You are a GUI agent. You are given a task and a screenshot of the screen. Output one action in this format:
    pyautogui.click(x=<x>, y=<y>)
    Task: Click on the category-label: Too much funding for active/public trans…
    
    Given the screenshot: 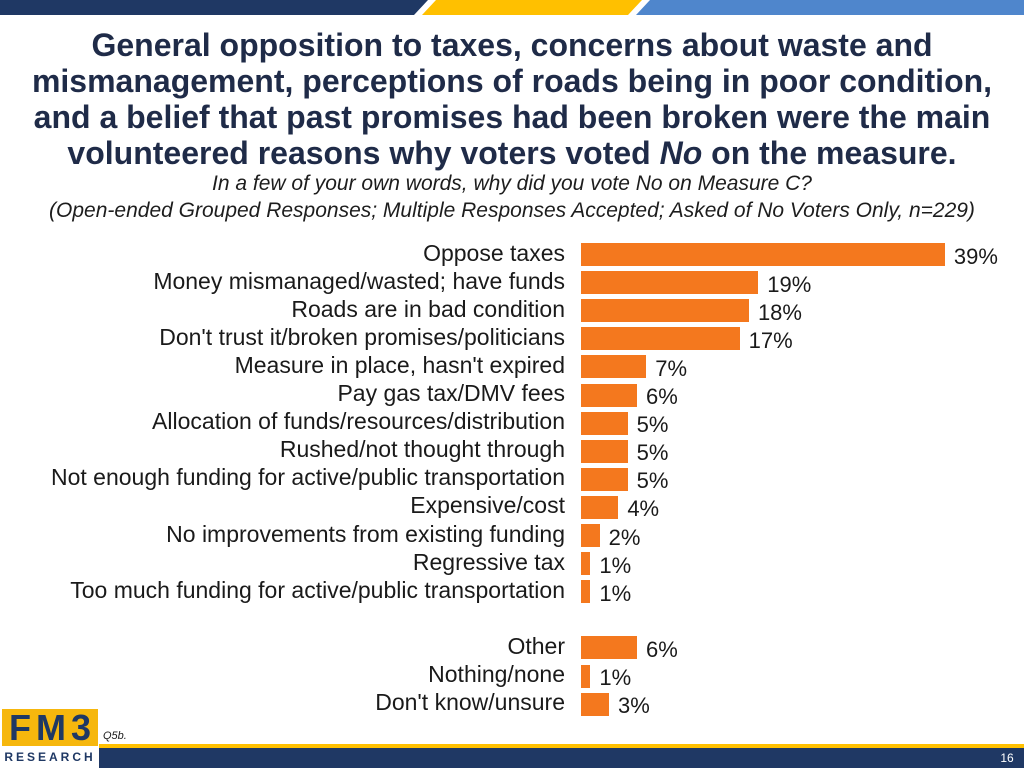 What is the action you would take?
    pyautogui.click(x=317, y=589)
    